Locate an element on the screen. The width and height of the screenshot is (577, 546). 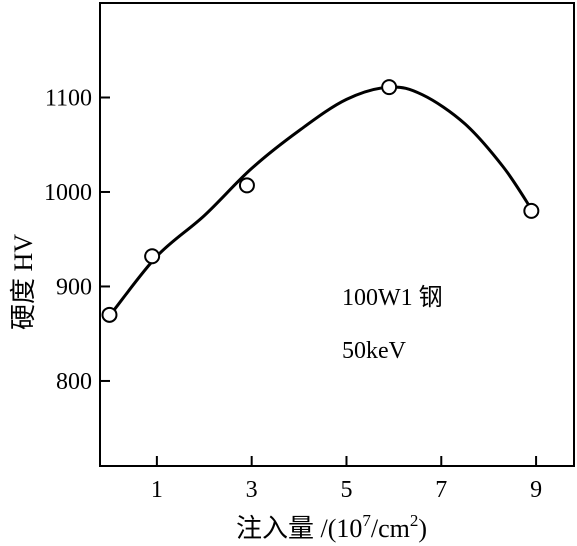
x-axis-title: 注入量 /(107/cm2) is located at coordinates (331, 527).